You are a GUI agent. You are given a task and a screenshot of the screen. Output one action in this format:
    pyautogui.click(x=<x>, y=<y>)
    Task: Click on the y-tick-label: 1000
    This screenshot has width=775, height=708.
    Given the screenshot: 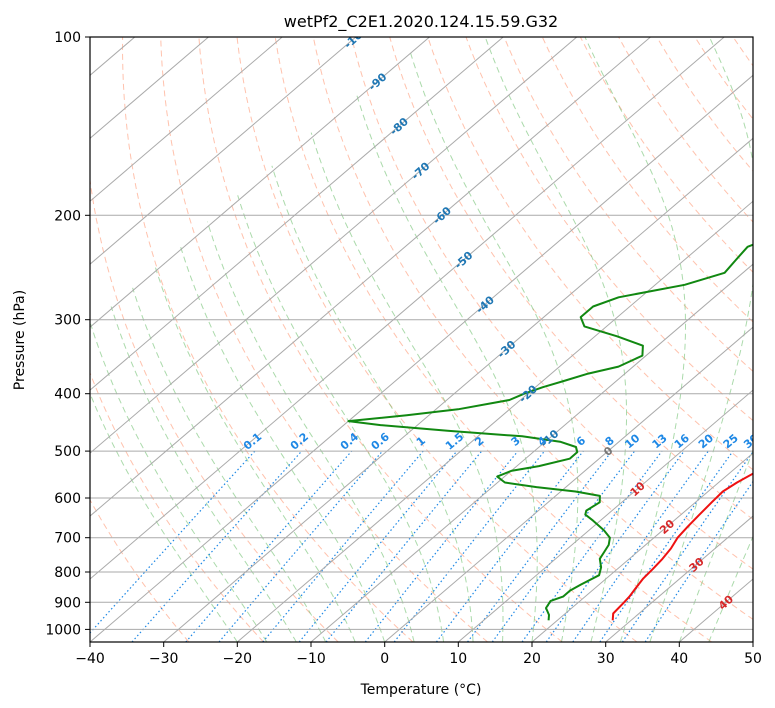 What is the action you would take?
    pyautogui.click(x=63, y=630)
    